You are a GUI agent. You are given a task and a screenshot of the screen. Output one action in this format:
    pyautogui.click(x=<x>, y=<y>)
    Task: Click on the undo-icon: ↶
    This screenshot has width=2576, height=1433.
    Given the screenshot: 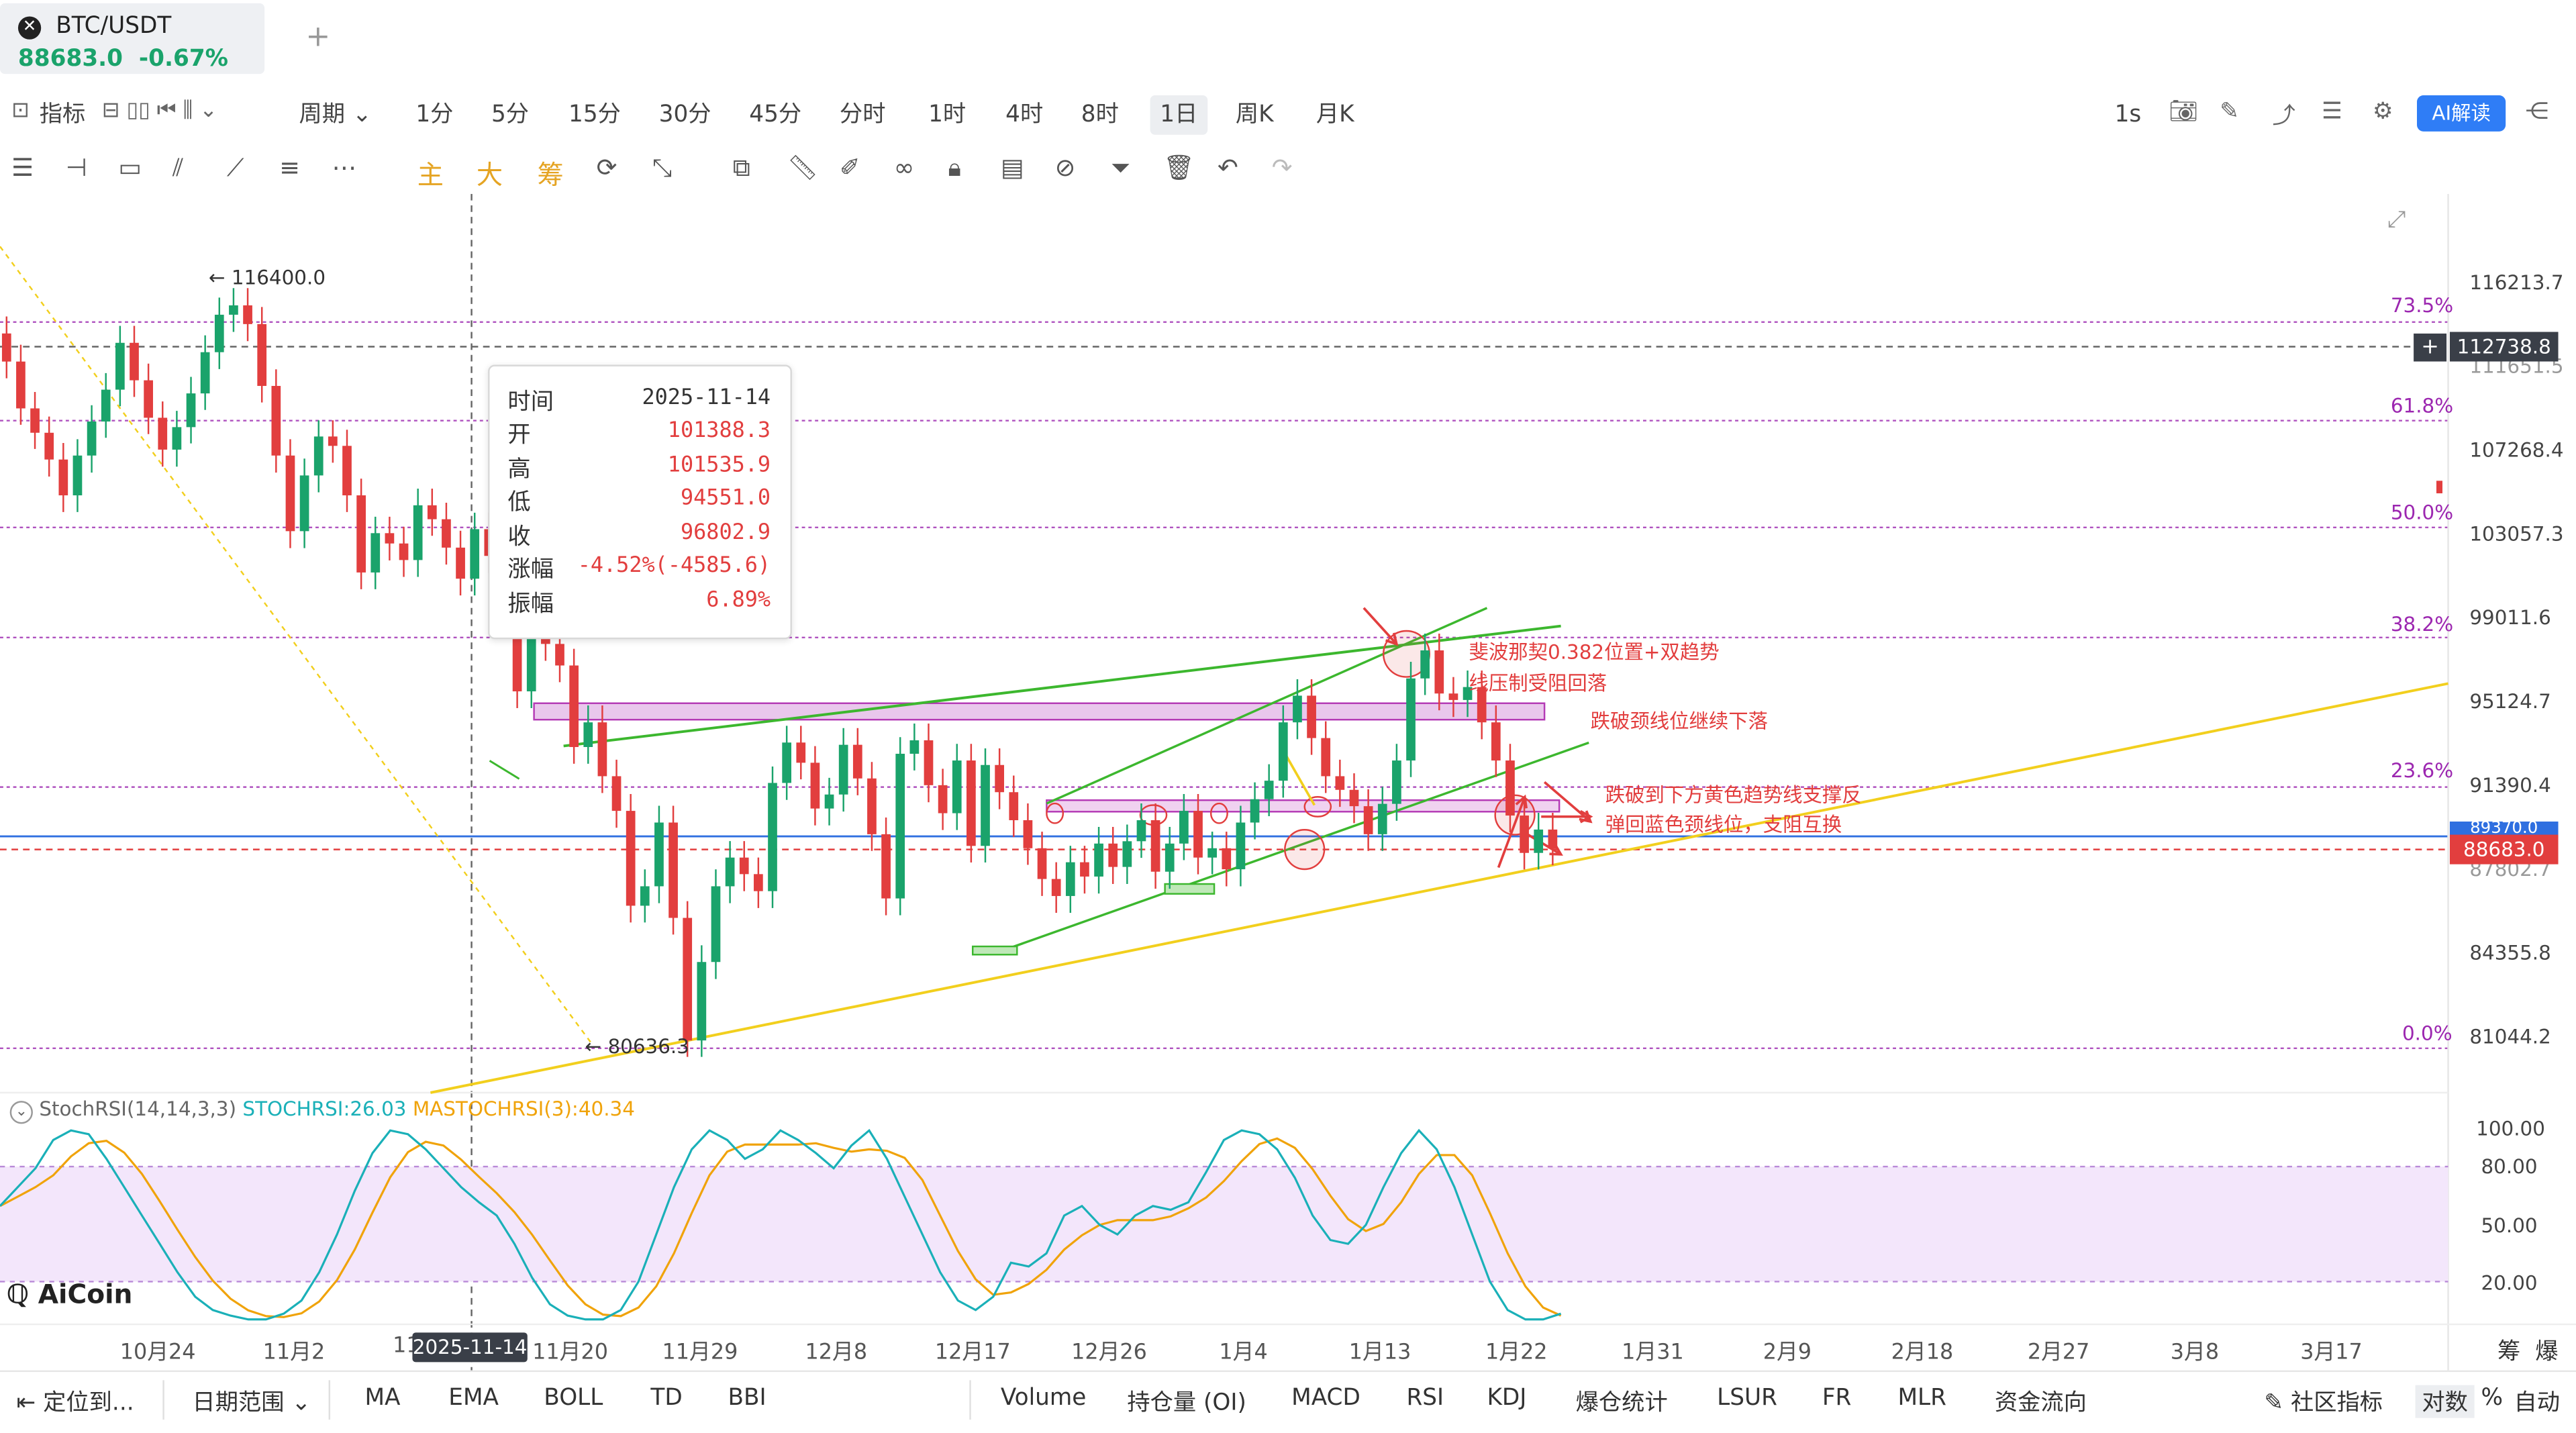 What is the action you would take?
    pyautogui.click(x=1227, y=167)
    